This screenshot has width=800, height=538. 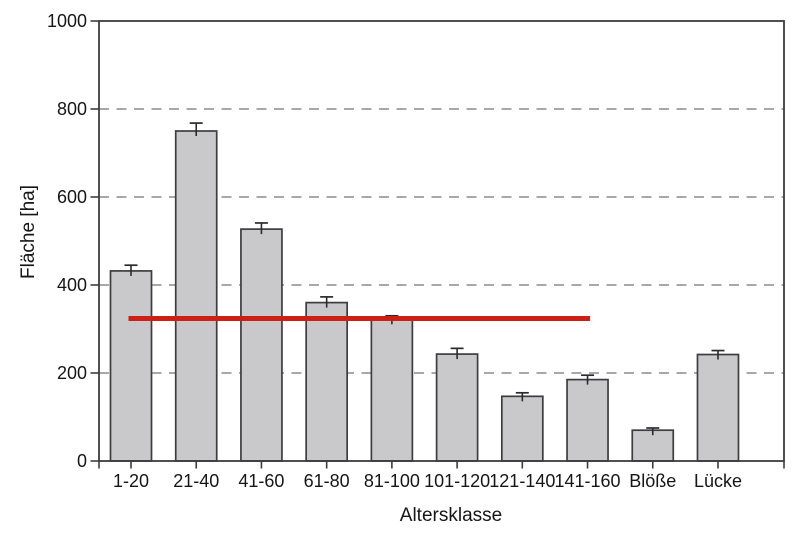 What do you see at coordinates (392, 481) in the screenshot?
I see `x-tick-label: 81-100` at bounding box center [392, 481].